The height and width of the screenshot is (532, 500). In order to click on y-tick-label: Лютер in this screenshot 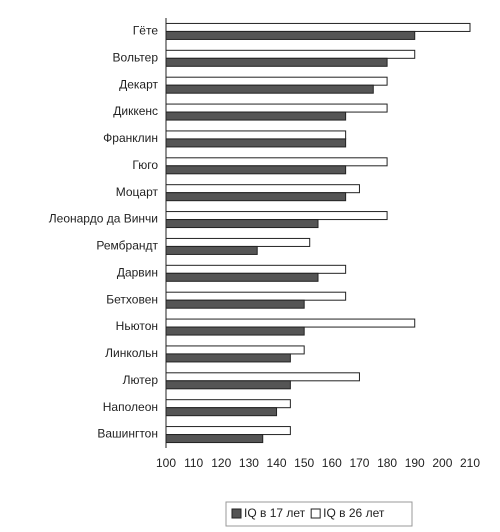, I will do `click(141, 380)`.